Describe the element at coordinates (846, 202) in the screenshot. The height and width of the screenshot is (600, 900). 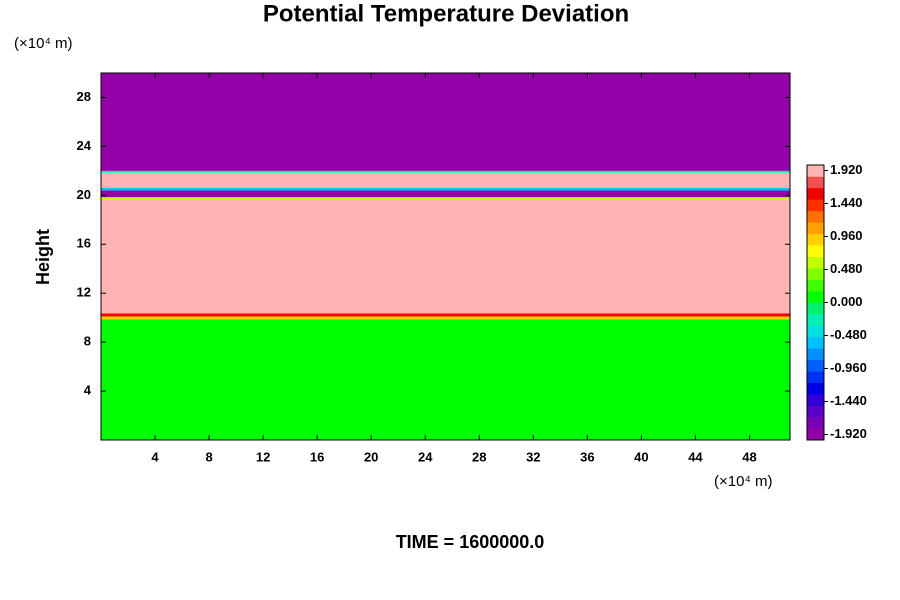
I see `colorbar-tick-label: 1.440` at that location.